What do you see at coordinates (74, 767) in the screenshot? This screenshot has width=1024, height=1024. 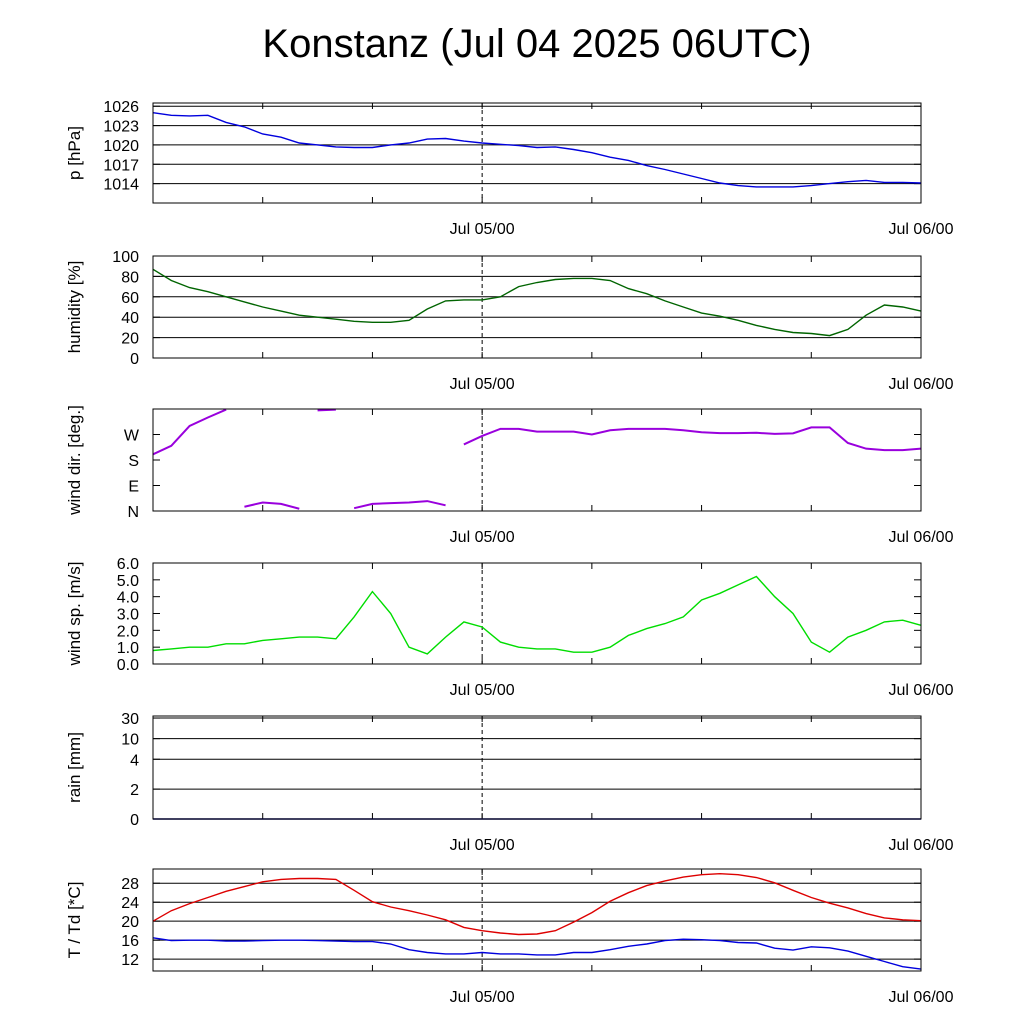 I see `y-axis-label: rain [mm]` at bounding box center [74, 767].